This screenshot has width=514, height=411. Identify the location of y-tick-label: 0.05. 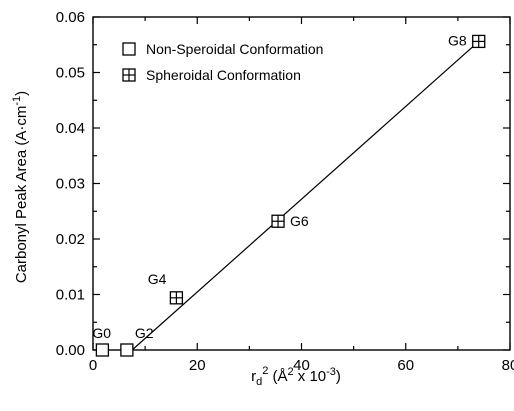
(70, 73).